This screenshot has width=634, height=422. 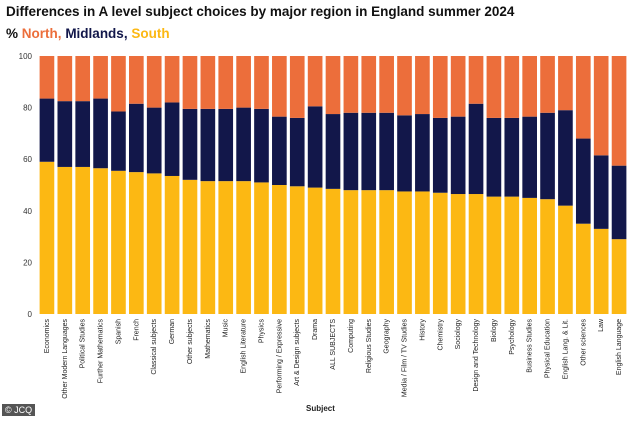 What do you see at coordinates (548, 348) in the screenshot?
I see `x-category-label: Physical Education` at bounding box center [548, 348].